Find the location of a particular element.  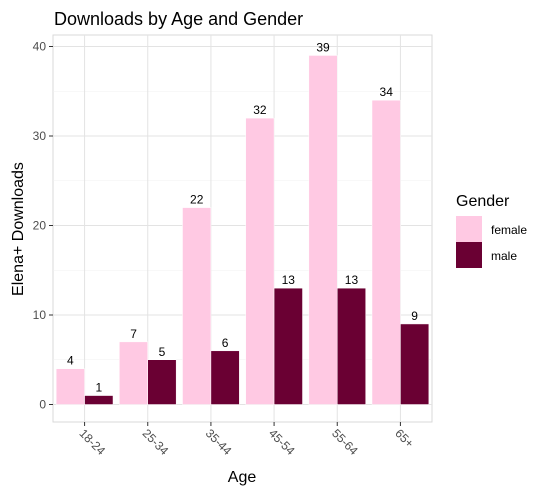

legend-label-male: male is located at coordinates (504, 256).